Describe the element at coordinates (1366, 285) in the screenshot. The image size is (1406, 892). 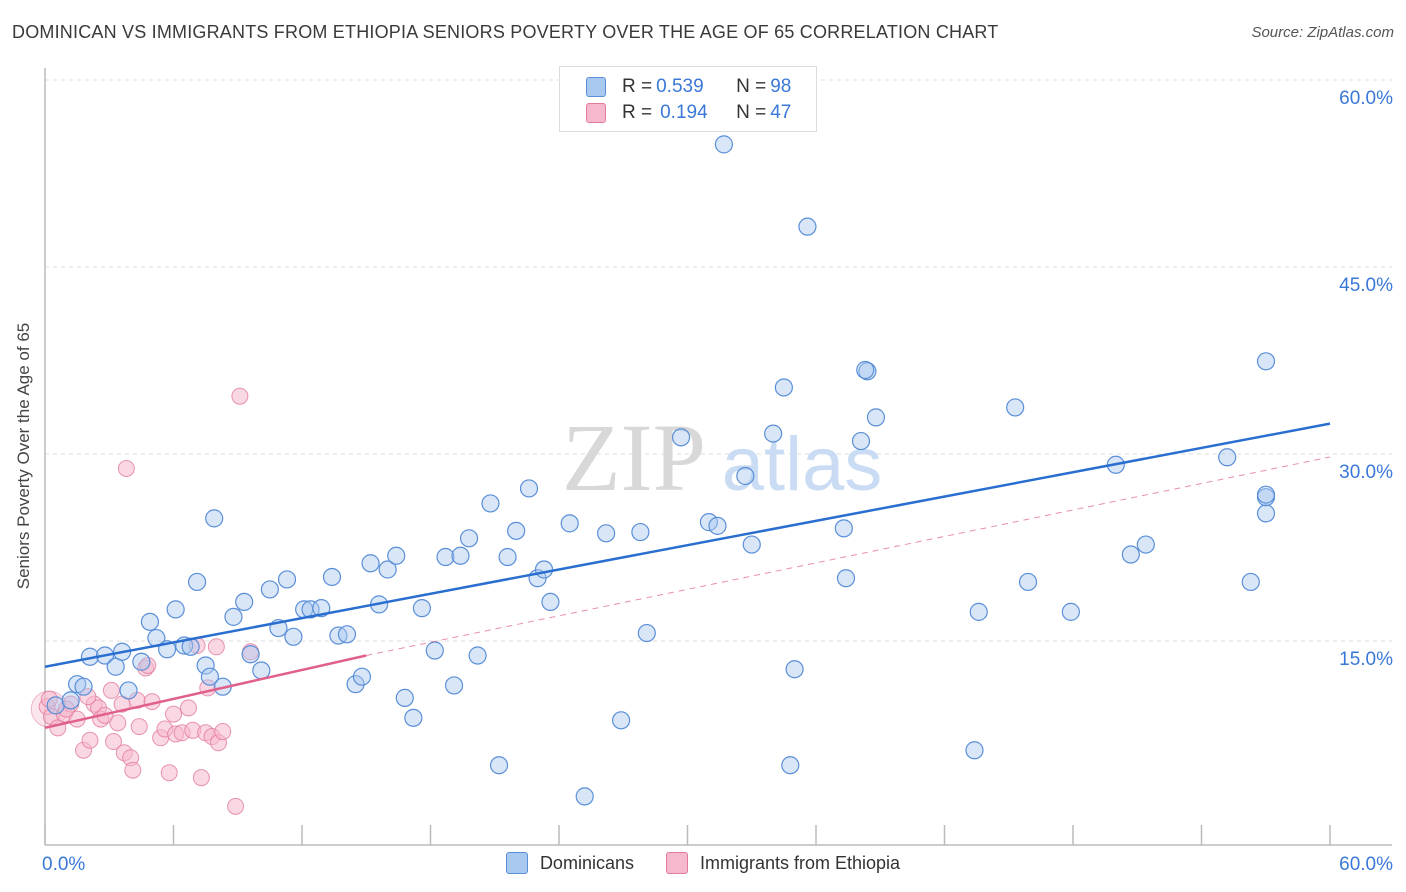
I see `y-tick-label: 45.0%` at that location.